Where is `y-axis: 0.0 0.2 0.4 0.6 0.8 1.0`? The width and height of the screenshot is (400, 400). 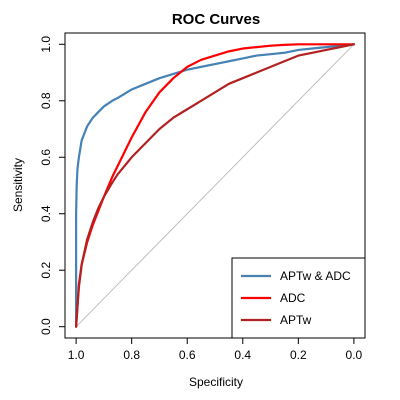 y-axis: 0.0 0.2 0.4 0.6 0.8 1.0 is located at coordinates (52, 185).